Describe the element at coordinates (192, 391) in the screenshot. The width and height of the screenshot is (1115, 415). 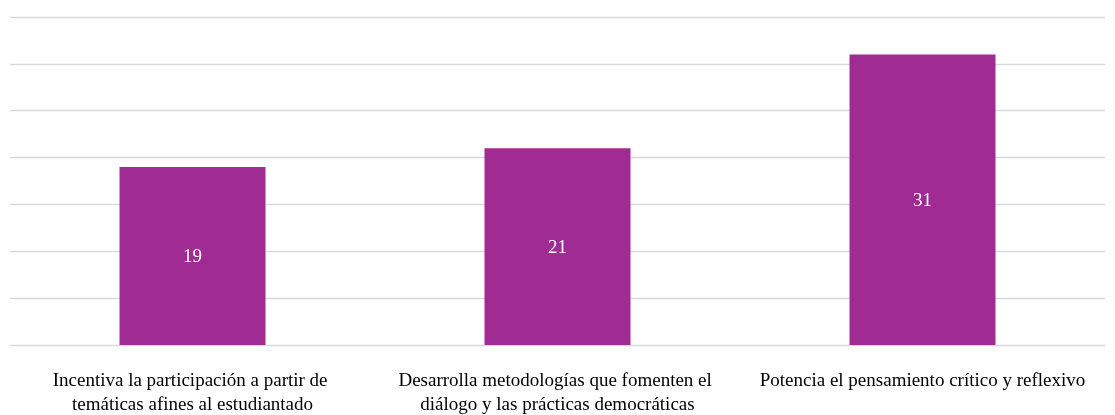
I see `x-tick-label: Incentiva la participación a partir de temáticas afines al estudiantado` at that location.